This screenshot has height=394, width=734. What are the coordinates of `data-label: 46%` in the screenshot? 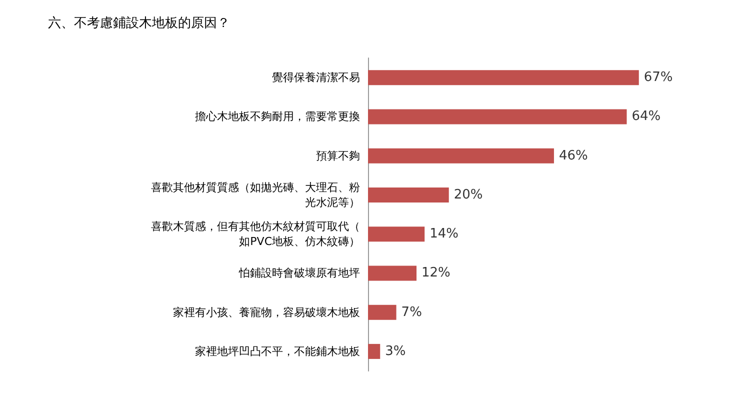 It's located at (573, 156).